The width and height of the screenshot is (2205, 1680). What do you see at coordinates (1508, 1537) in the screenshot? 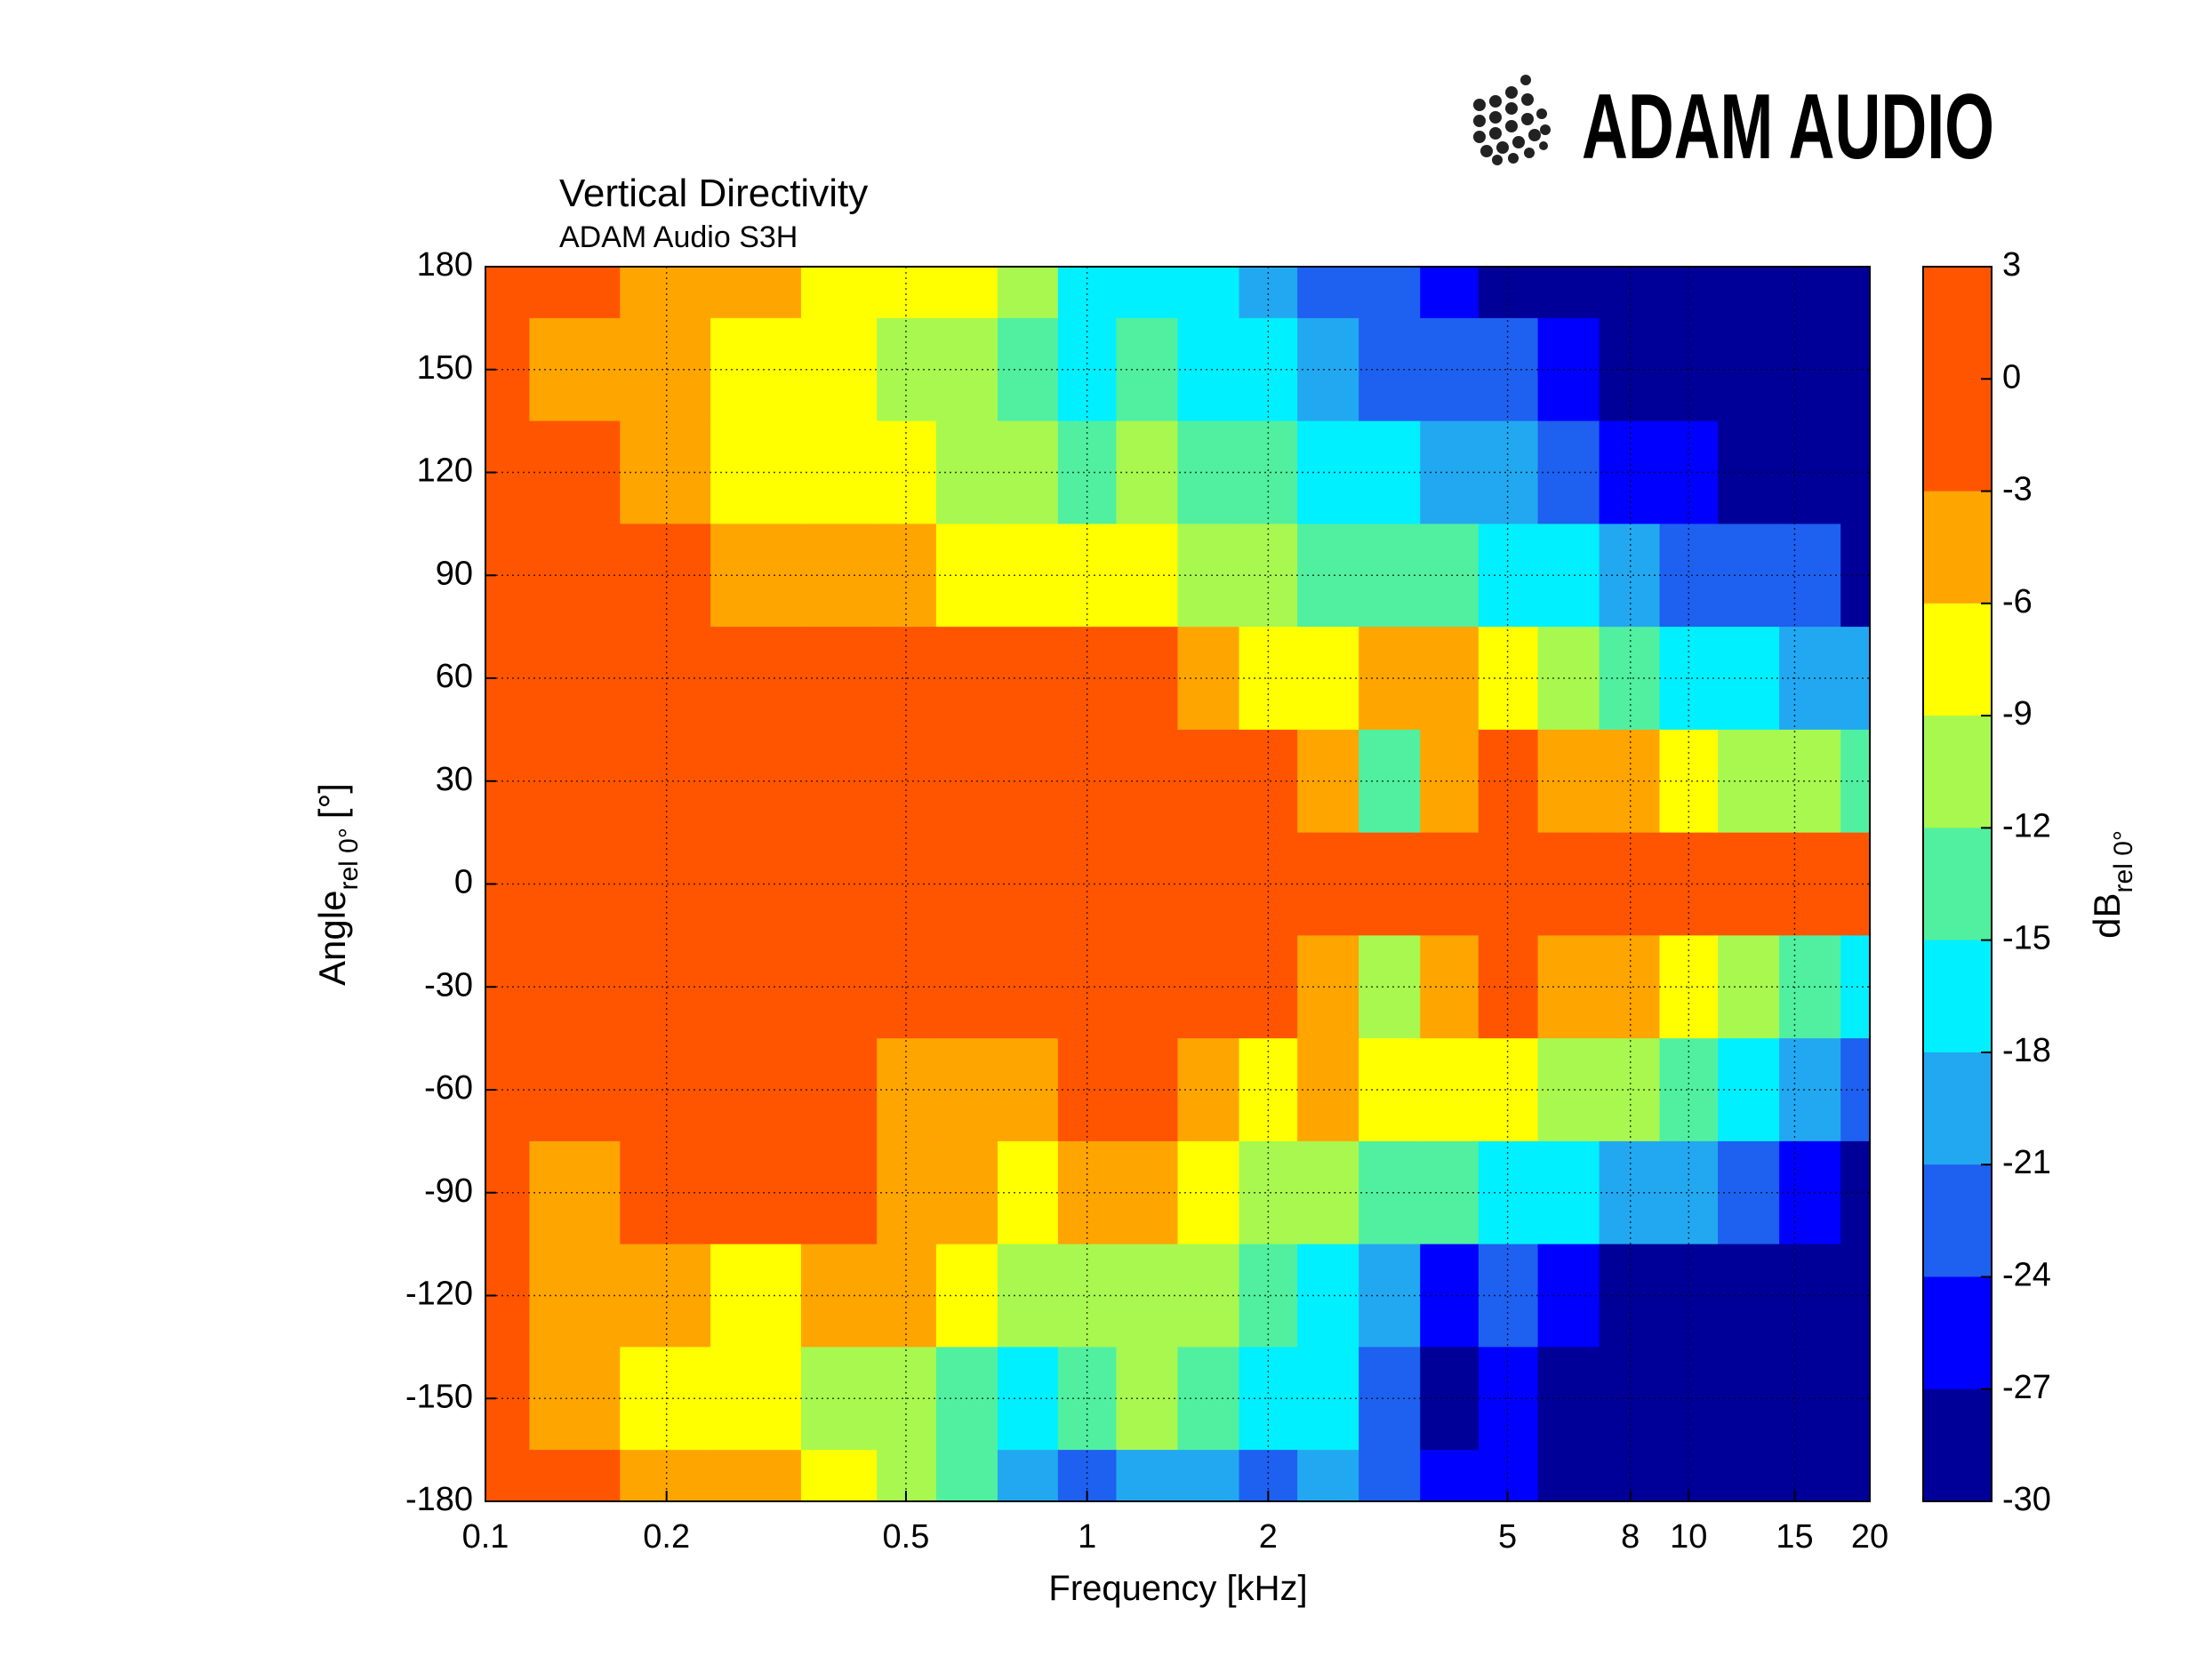
I see `x-tick-label: 5` at bounding box center [1508, 1537].